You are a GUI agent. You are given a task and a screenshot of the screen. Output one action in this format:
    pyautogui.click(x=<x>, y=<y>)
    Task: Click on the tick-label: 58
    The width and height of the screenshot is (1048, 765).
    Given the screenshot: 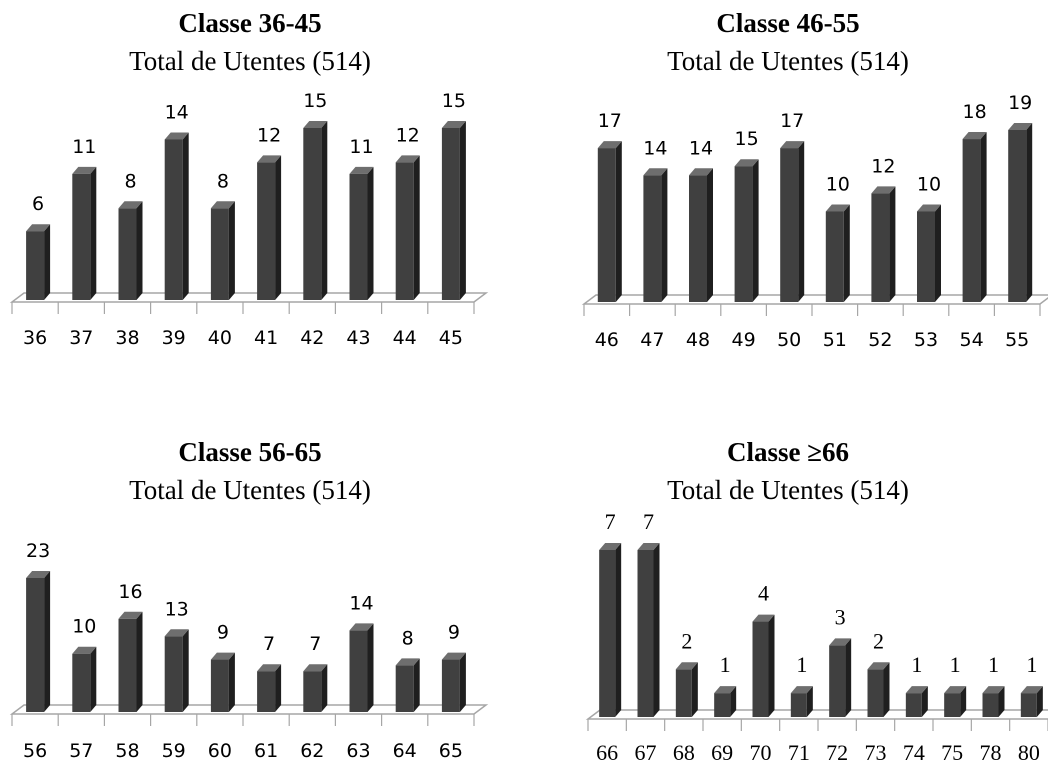 What is the action you would take?
    pyautogui.click(x=127, y=751)
    